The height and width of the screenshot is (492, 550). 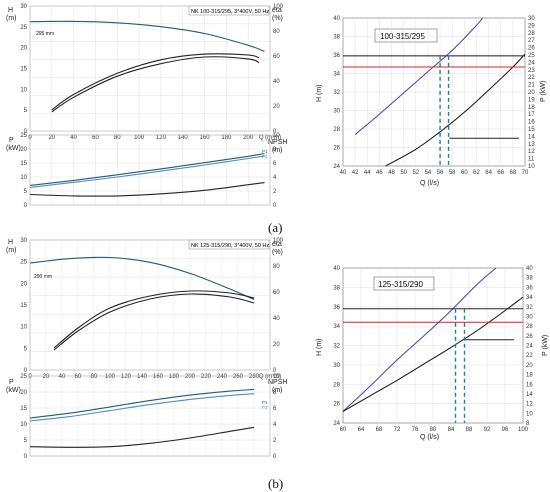 What do you see at coordinates (367, 173) in the screenshot?
I see `x-tick-label: 44` at bounding box center [367, 173].